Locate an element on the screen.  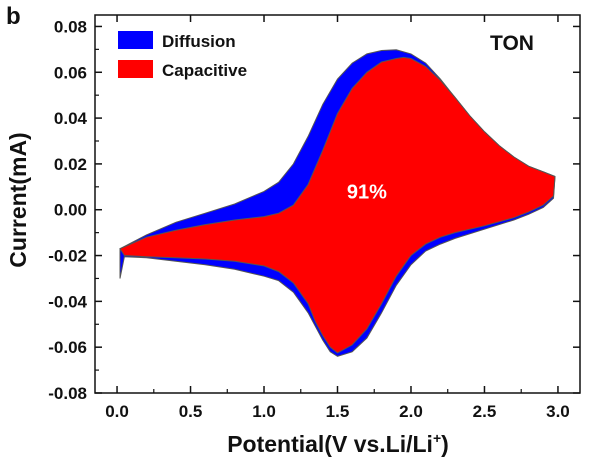
x-tick-label: 2.5 is located at coordinates (485, 411).